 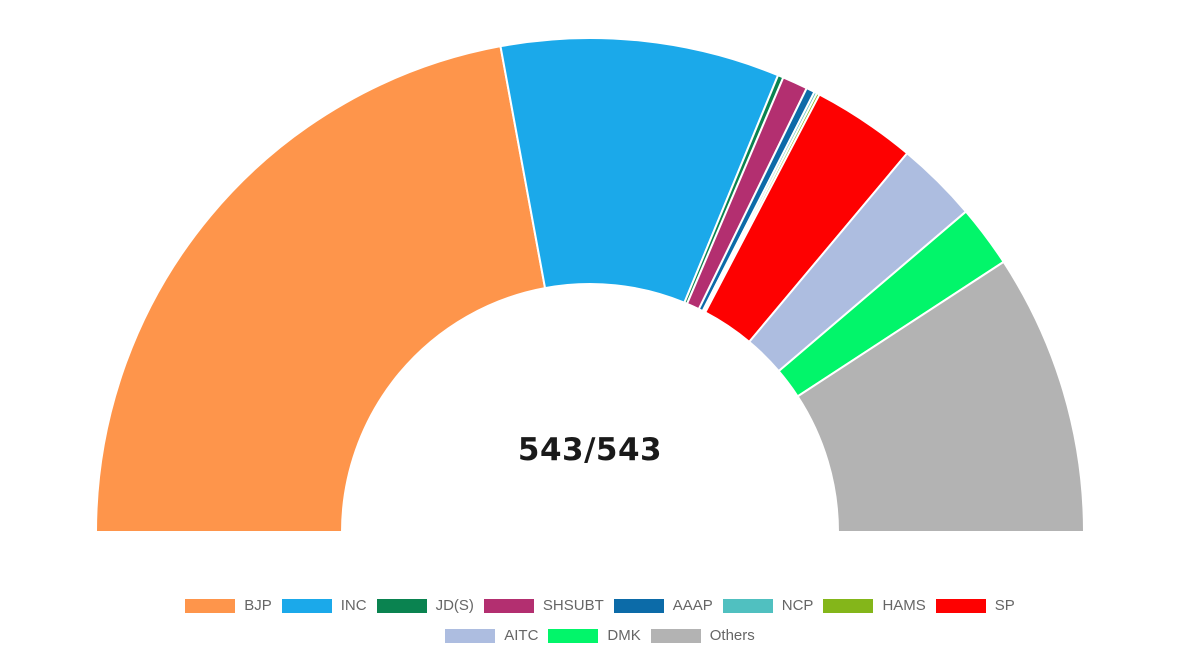 What do you see at coordinates (692, 605) in the screenshot?
I see `legend-label: AAAP` at bounding box center [692, 605].